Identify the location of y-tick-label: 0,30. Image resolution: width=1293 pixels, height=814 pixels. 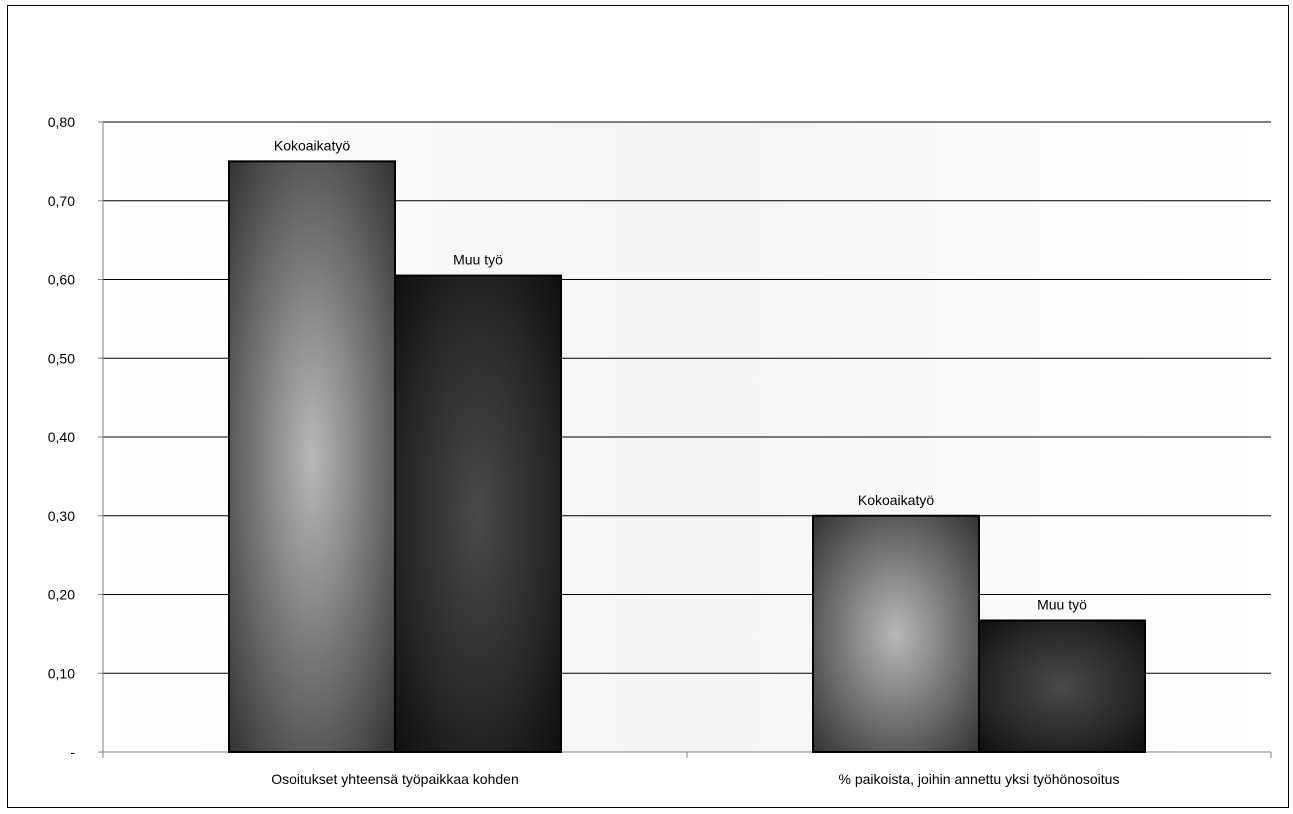
(61, 516).